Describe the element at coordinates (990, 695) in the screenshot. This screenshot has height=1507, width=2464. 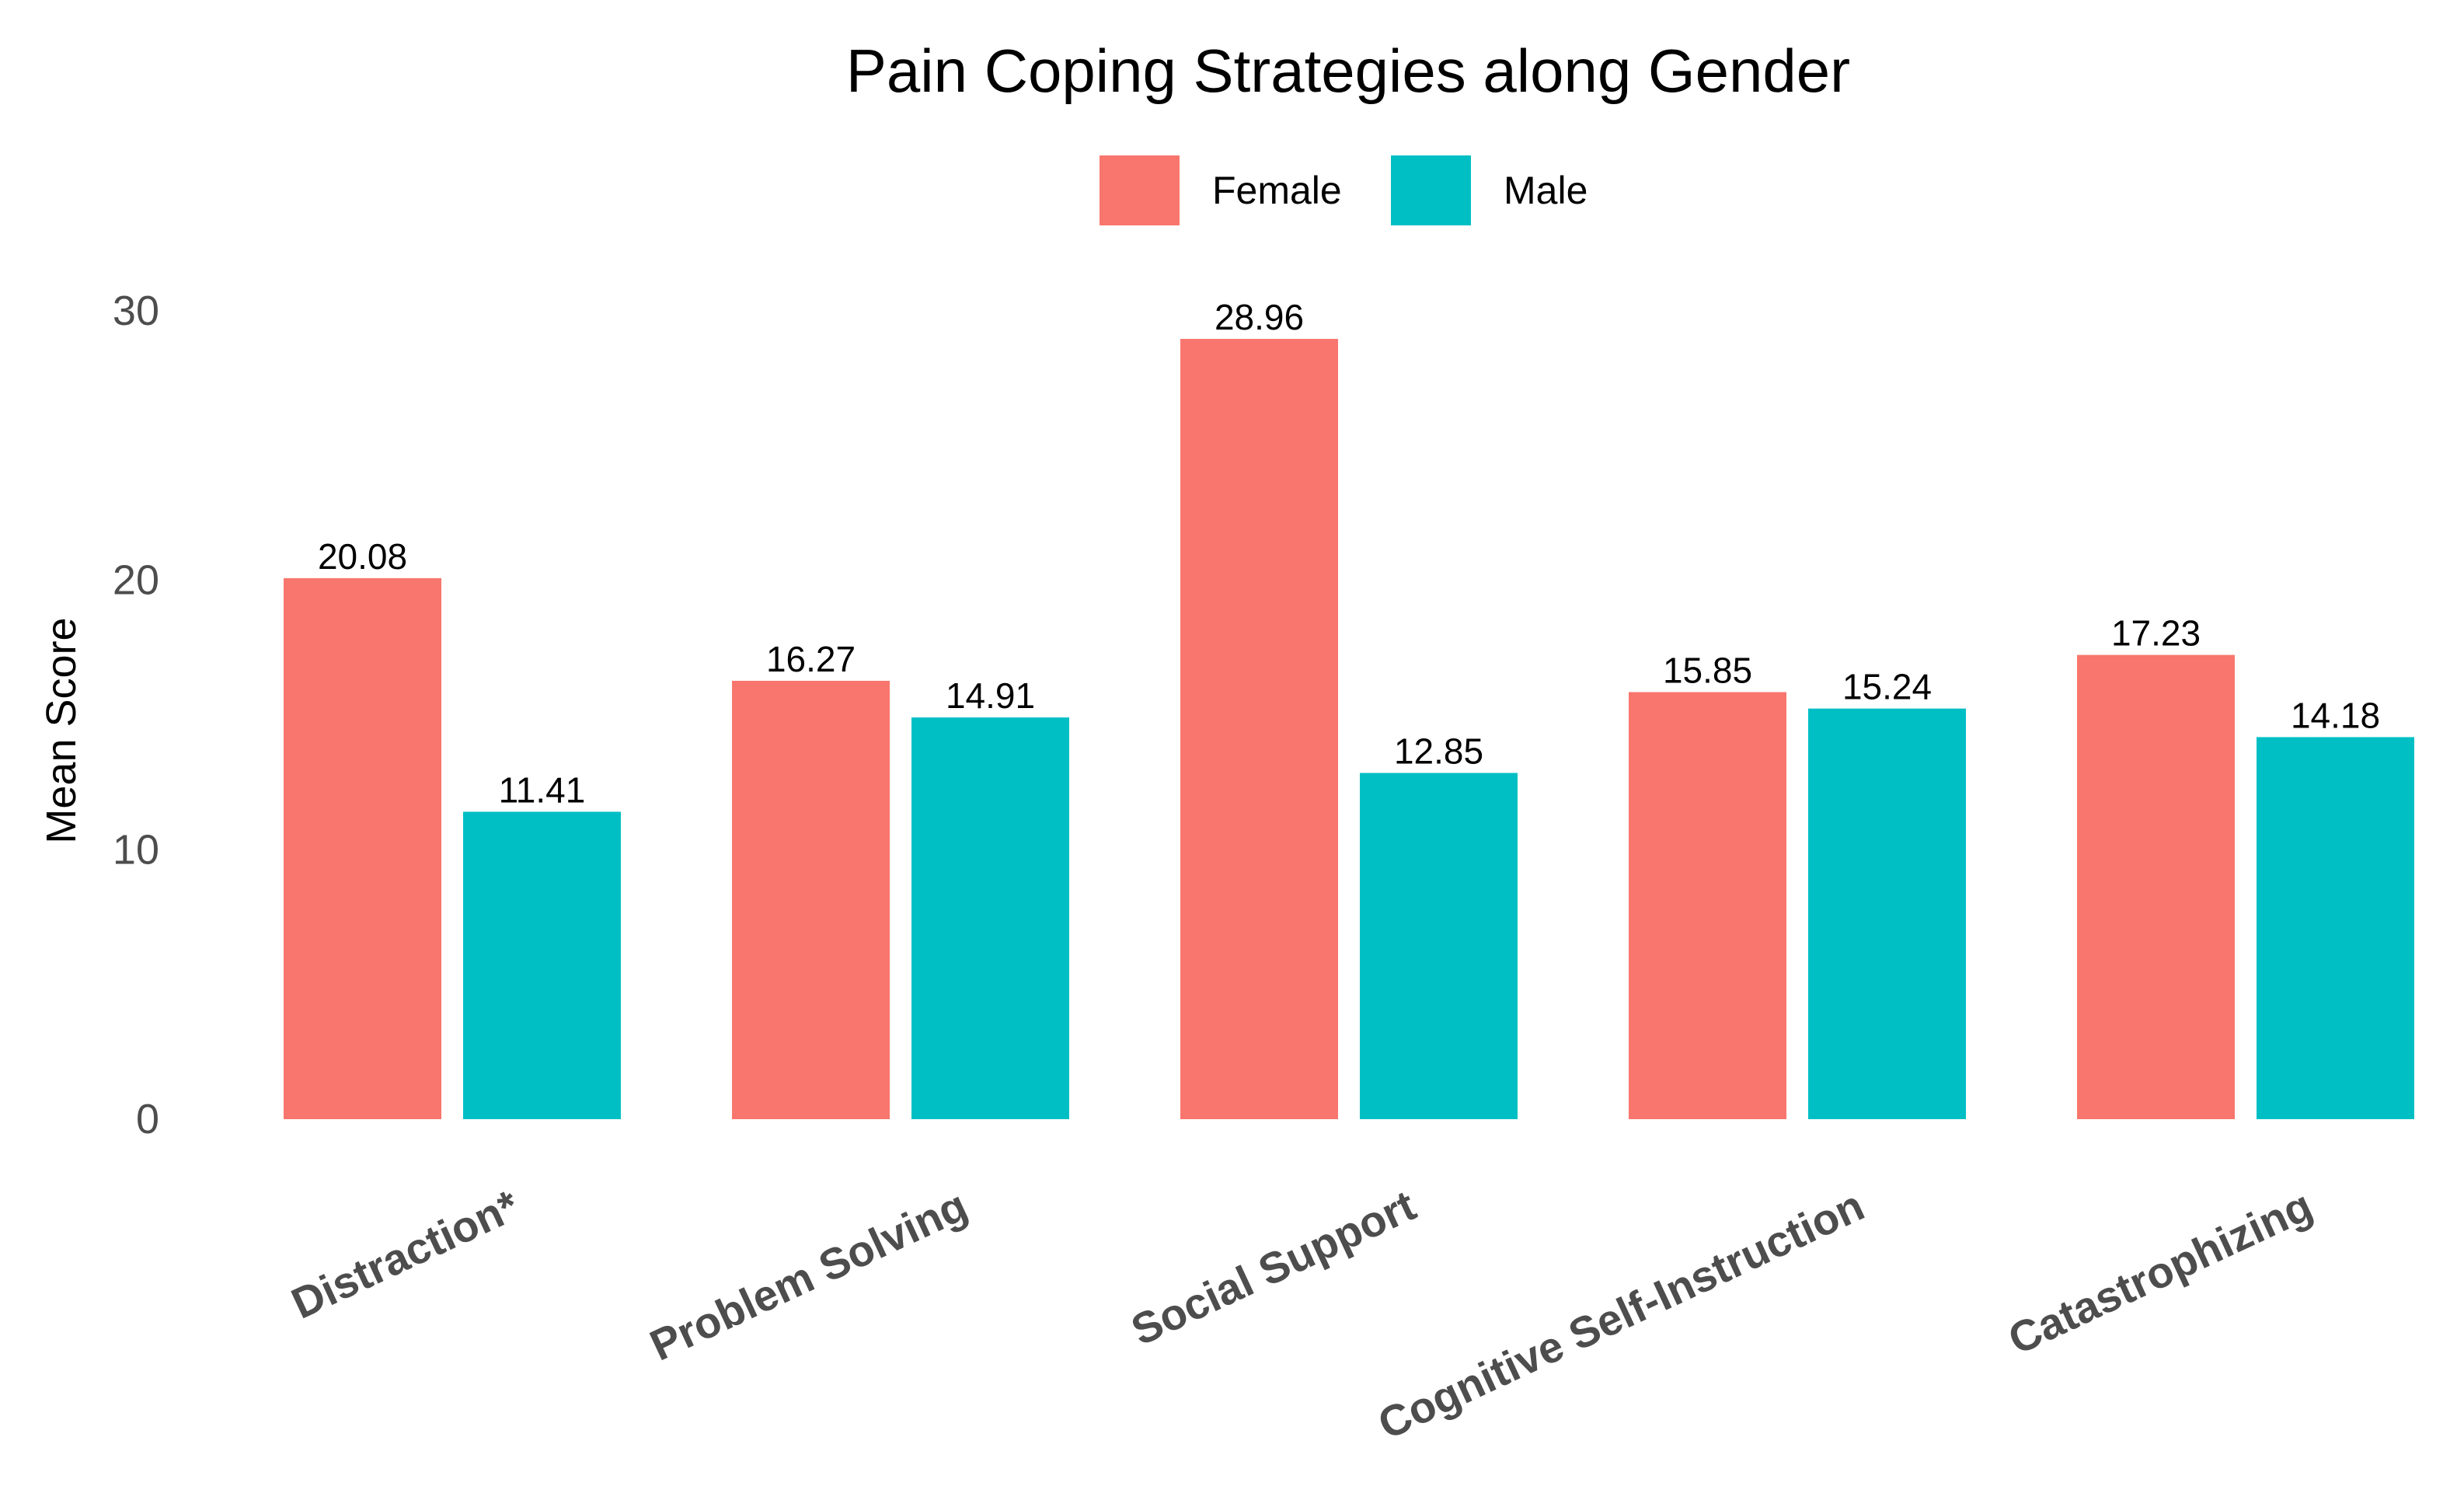
I see `value-label-male-problem-solving: 14.91` at that location.